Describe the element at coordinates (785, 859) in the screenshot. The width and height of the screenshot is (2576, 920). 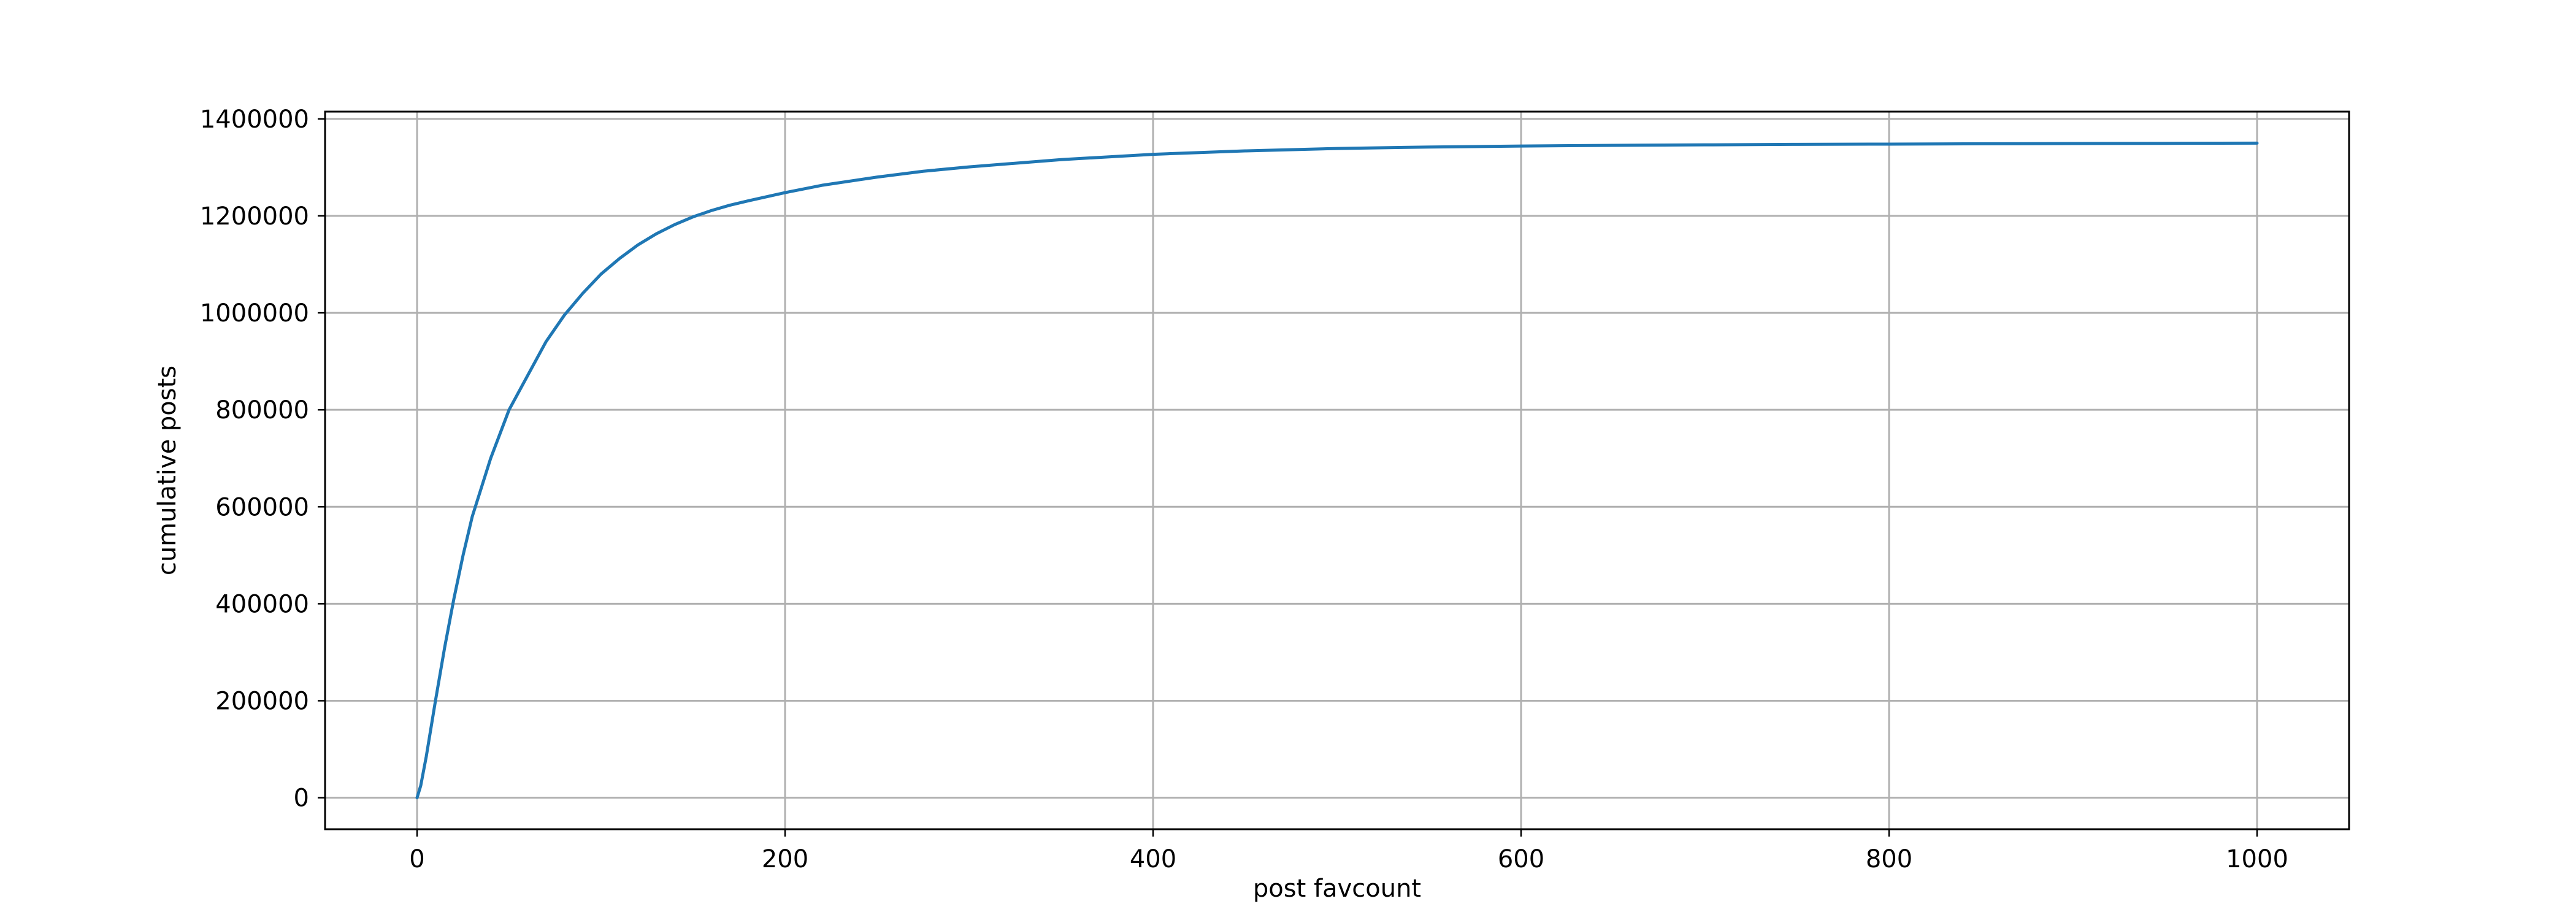
I see `x-tick-label: 200` at that location.